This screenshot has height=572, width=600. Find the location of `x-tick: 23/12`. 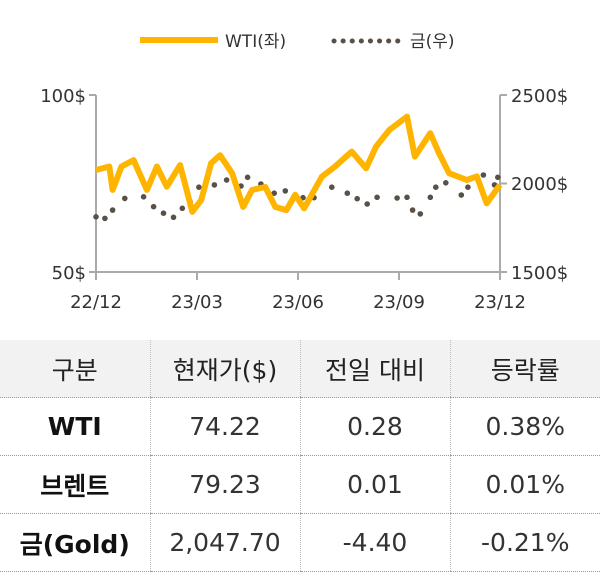

x-tick: 23/12 is located at coordinates (500, 302).